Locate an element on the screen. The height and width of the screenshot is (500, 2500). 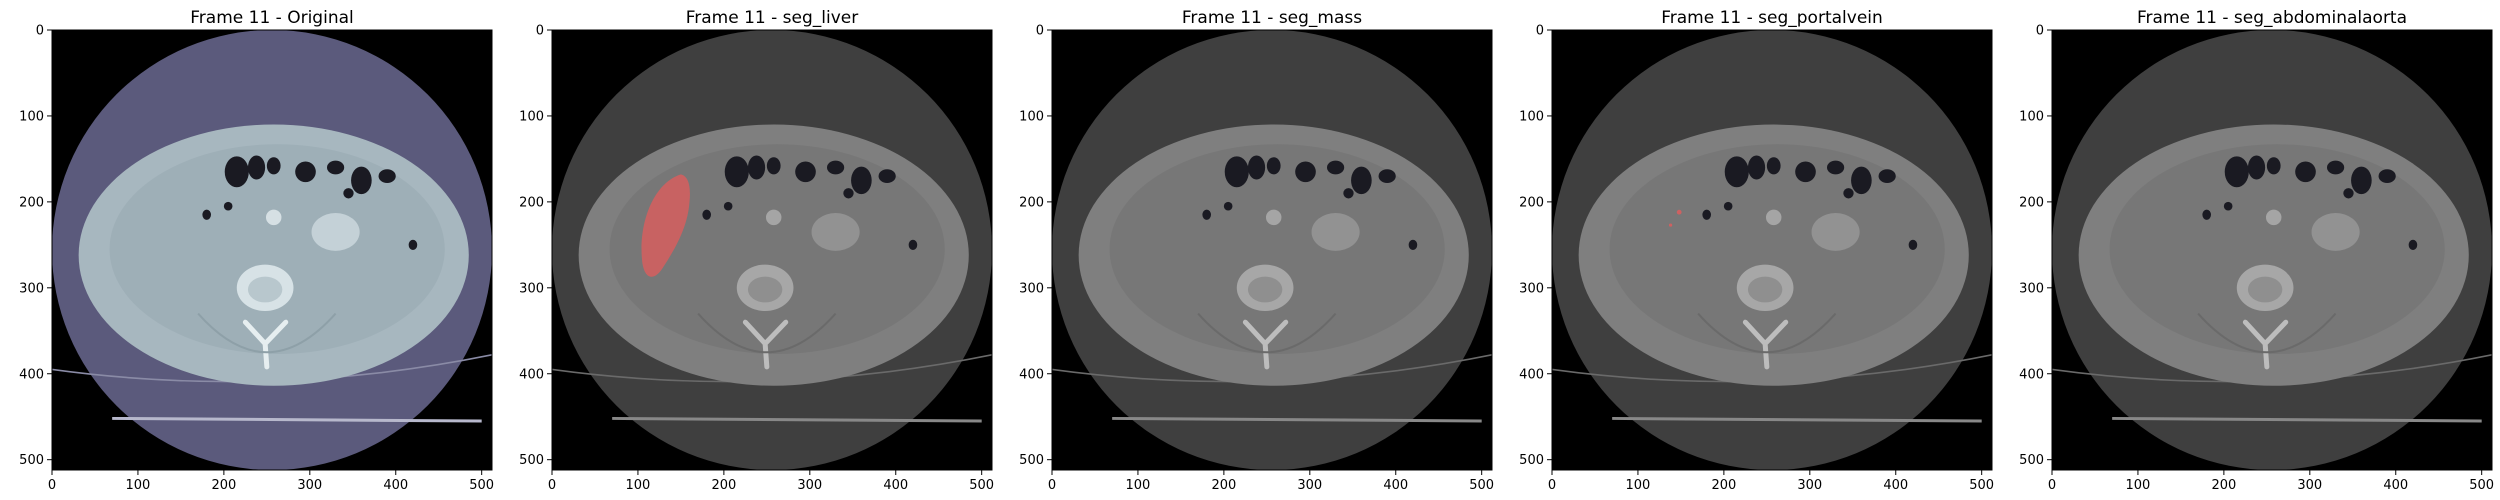
portalvein-segmentation-overlay is located at coordinates (1679, 212).